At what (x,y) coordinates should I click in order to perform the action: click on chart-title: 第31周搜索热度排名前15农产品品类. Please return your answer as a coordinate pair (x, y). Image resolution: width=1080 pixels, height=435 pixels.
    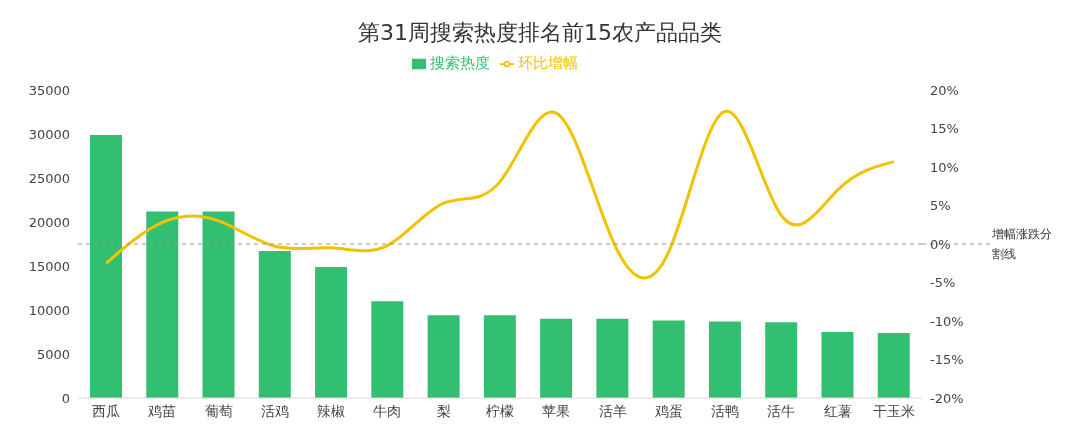
    Looking at the image, I should click on (540, 33).